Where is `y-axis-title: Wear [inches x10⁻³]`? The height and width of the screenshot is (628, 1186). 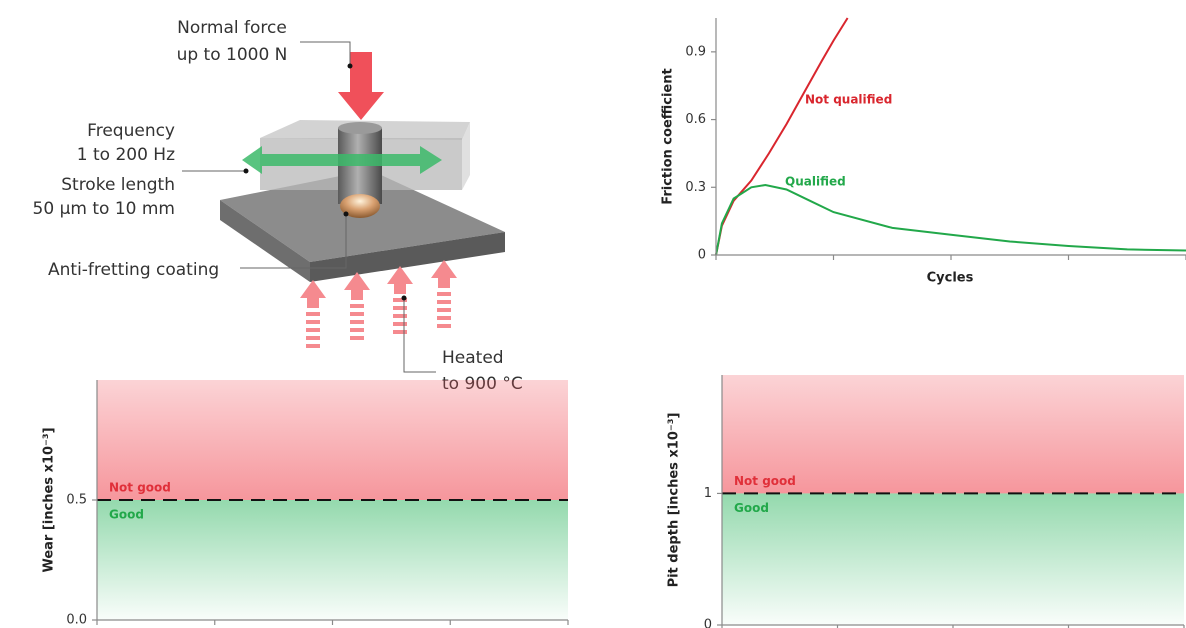 y-axis-title: Wear [inches x10⁻³] is located at coordinates (49, 499).